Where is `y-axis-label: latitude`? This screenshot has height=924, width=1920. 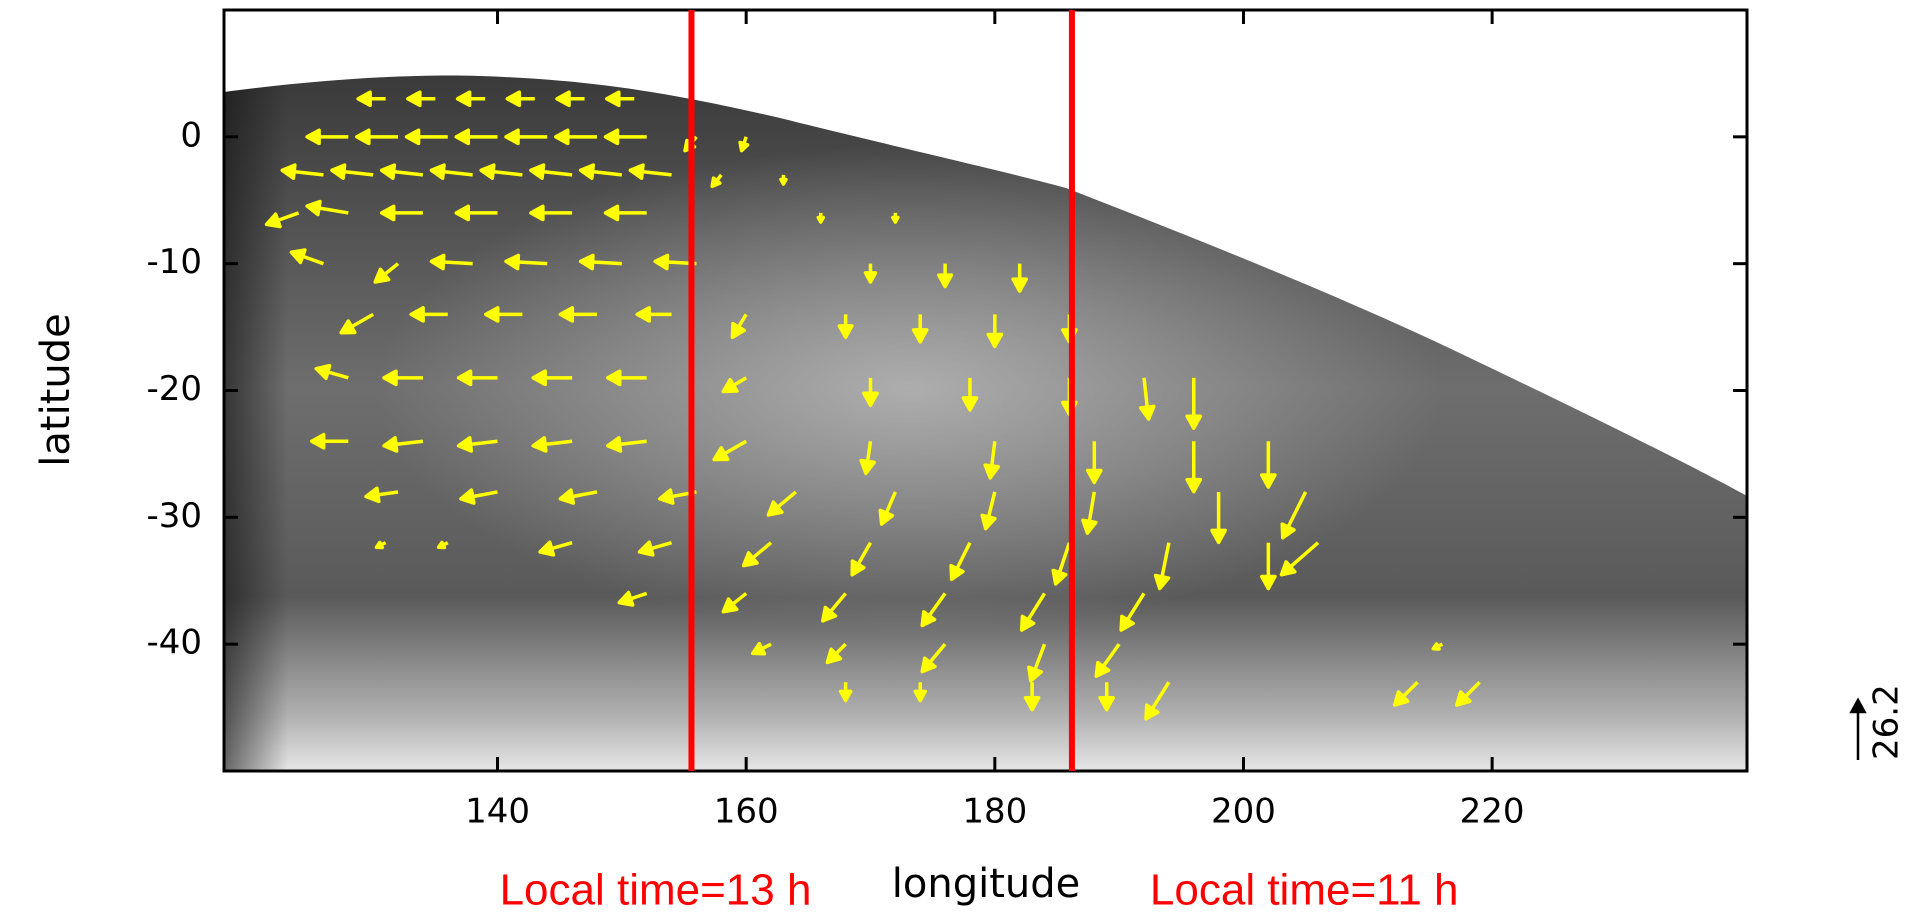
y-axis-label: latitude is located at coordinates (56, 389).